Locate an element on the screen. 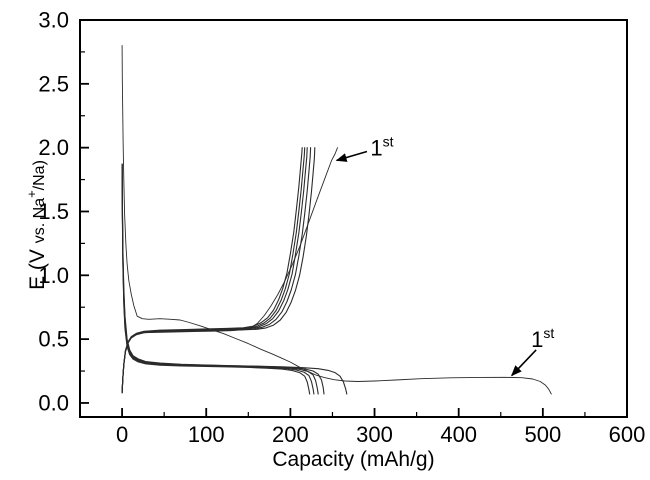 Image resolution: width=650 pixels, height=480 pixels. y-tick-label: 0.0 is located at coordinates (53, 402).